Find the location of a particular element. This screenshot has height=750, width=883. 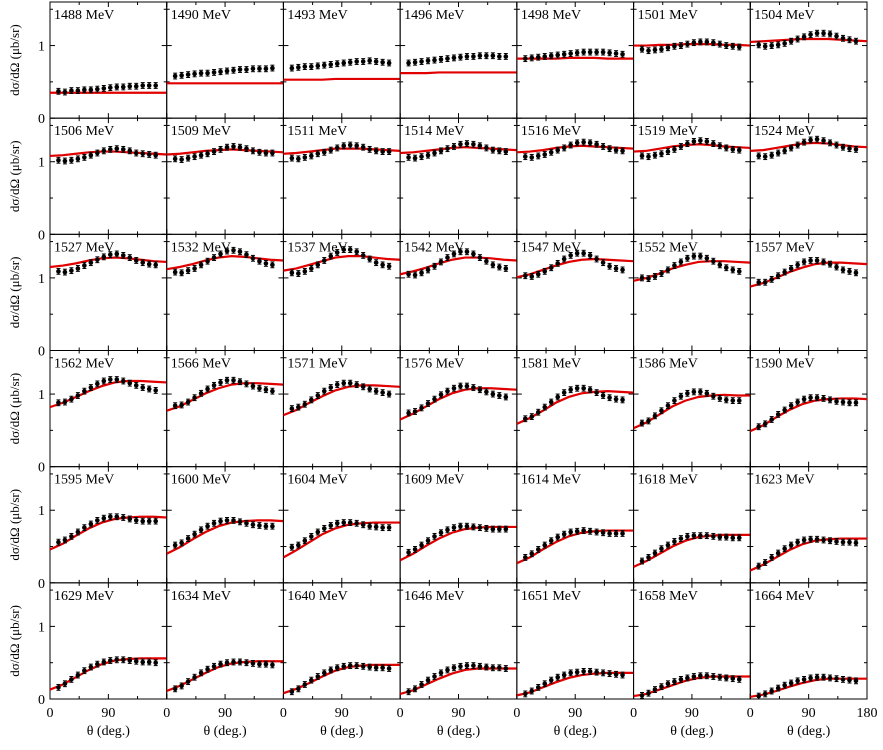

panel: 1590 MeV is located at coordinates (808, 409).